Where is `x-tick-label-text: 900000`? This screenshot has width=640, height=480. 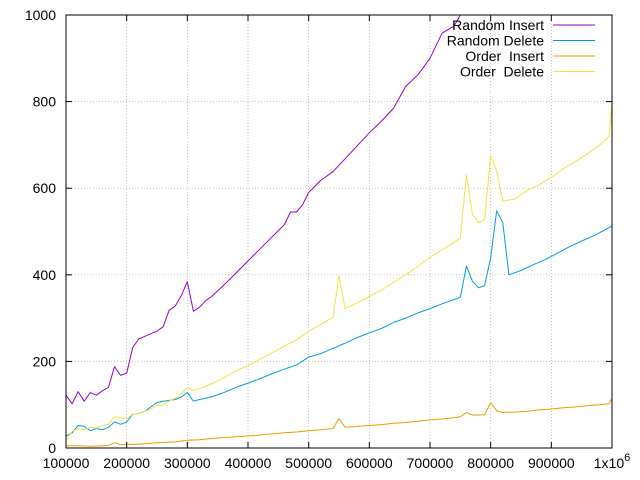
x-tick-label-text: 900000 is located at coordinates (551, 463).